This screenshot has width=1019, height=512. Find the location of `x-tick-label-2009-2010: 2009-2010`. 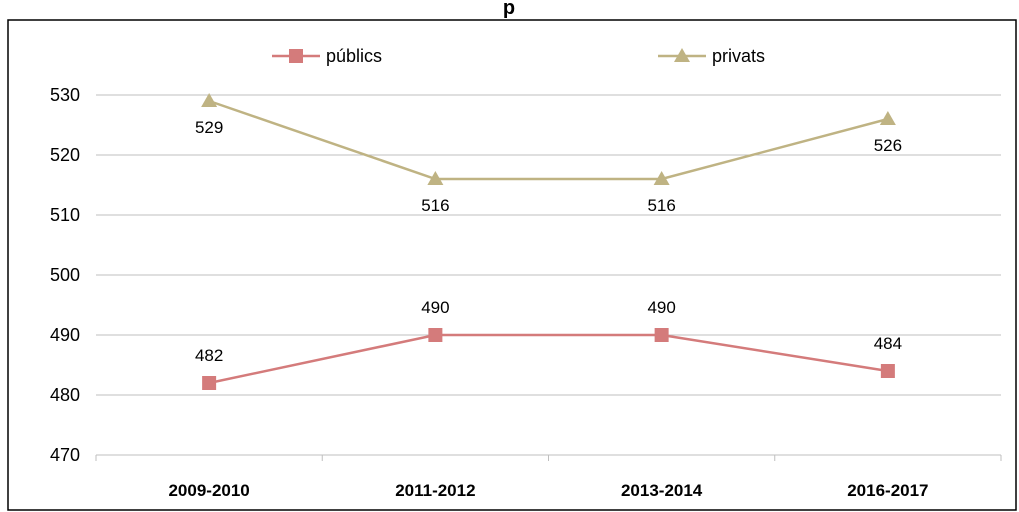

x-tick-label-2009-2010: 2009-2010 is located at coordinates (208, 490).